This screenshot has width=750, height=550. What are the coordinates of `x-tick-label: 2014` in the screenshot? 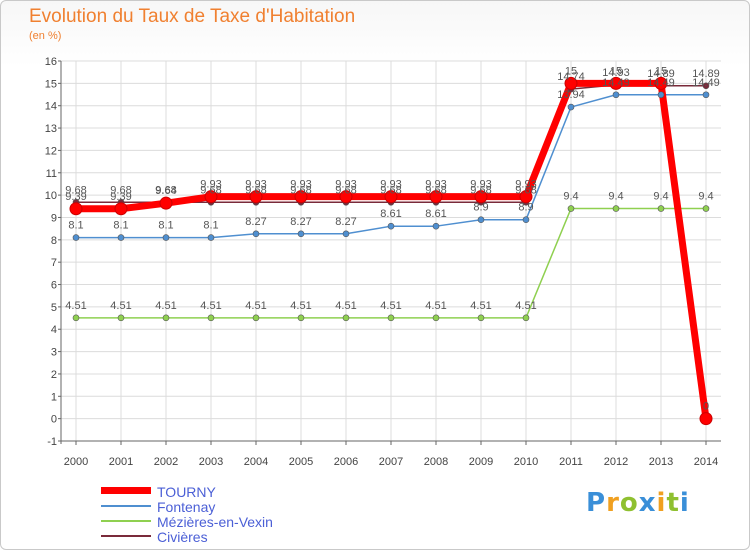 It's located at (706, 462).